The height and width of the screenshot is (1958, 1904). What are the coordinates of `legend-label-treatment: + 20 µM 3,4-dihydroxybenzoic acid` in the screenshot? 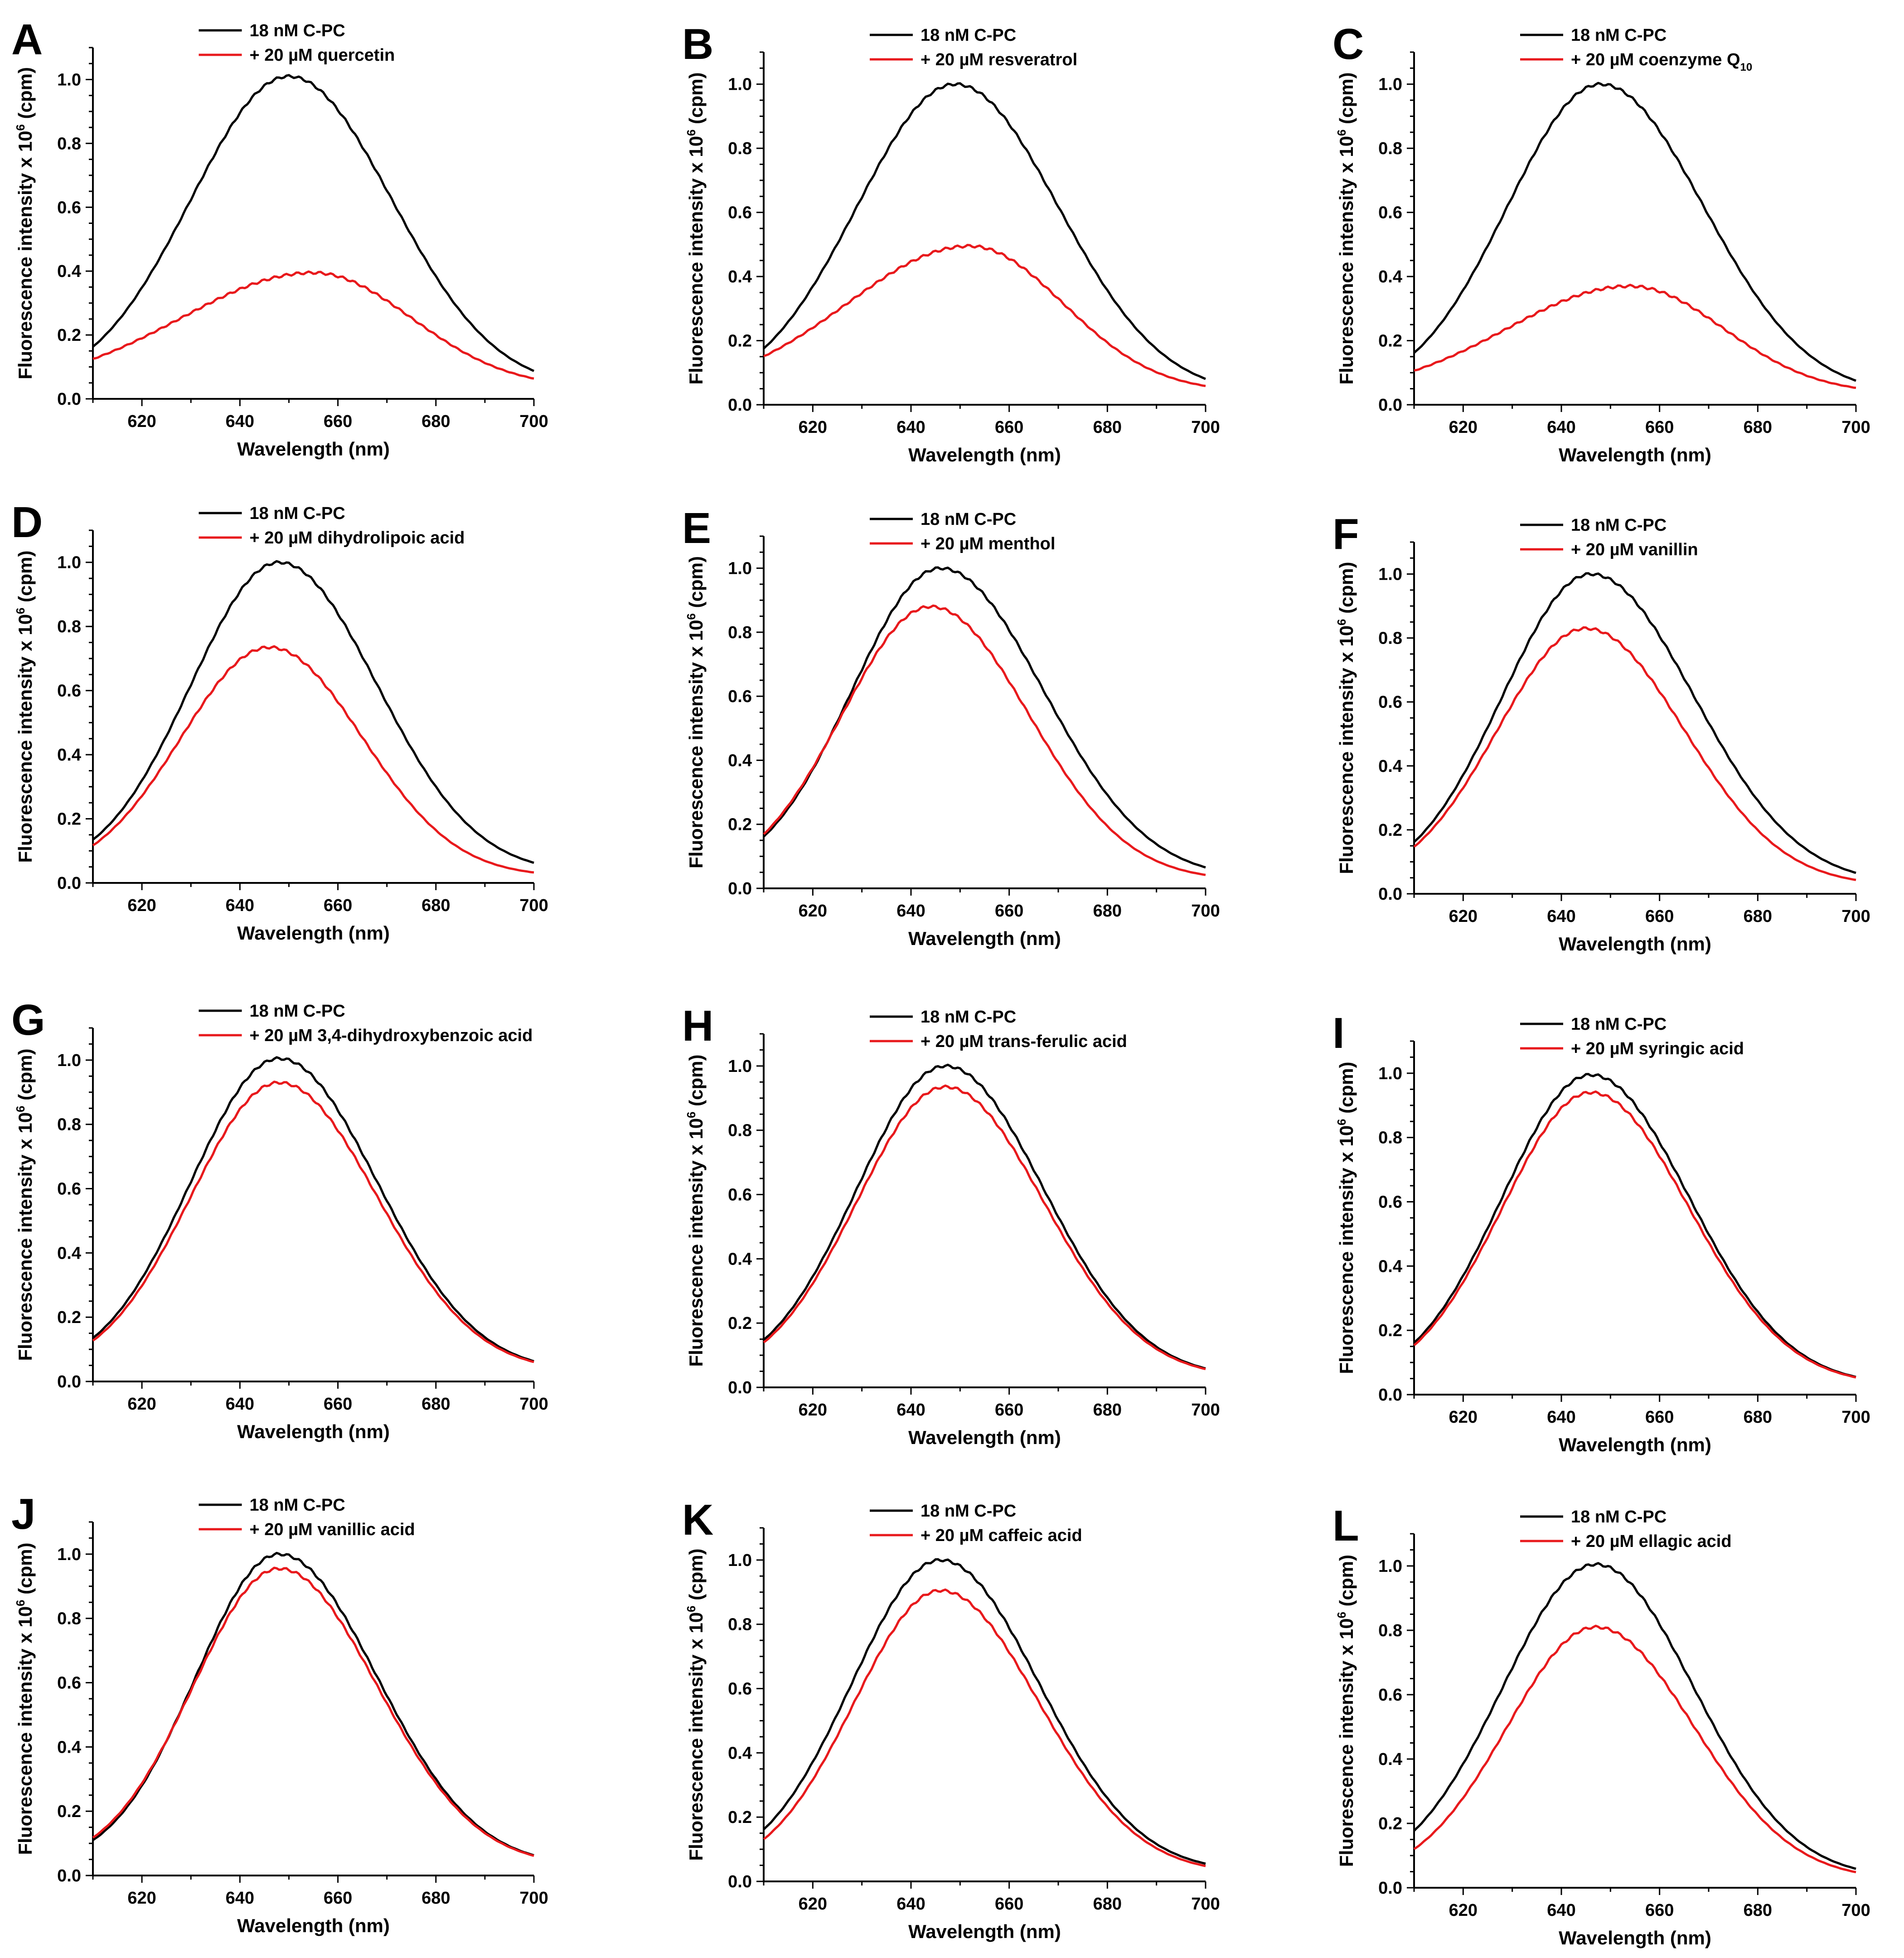 It's located at (391, 1035).